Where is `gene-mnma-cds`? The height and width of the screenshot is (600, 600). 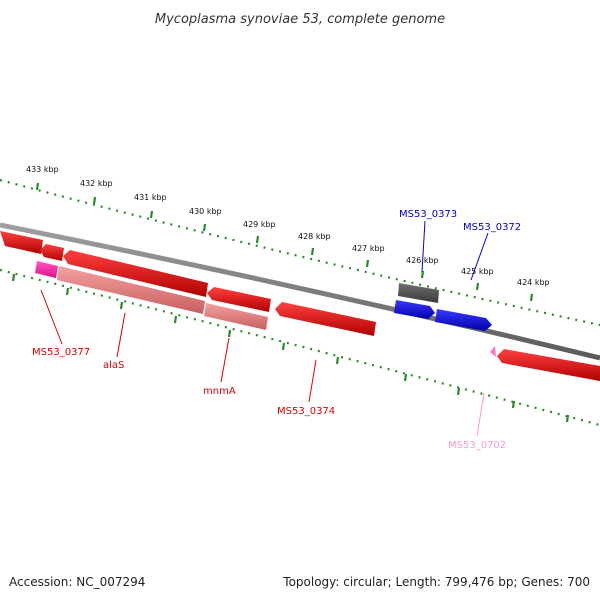 gene-mnma-cds is located at coordinates (236, 316).